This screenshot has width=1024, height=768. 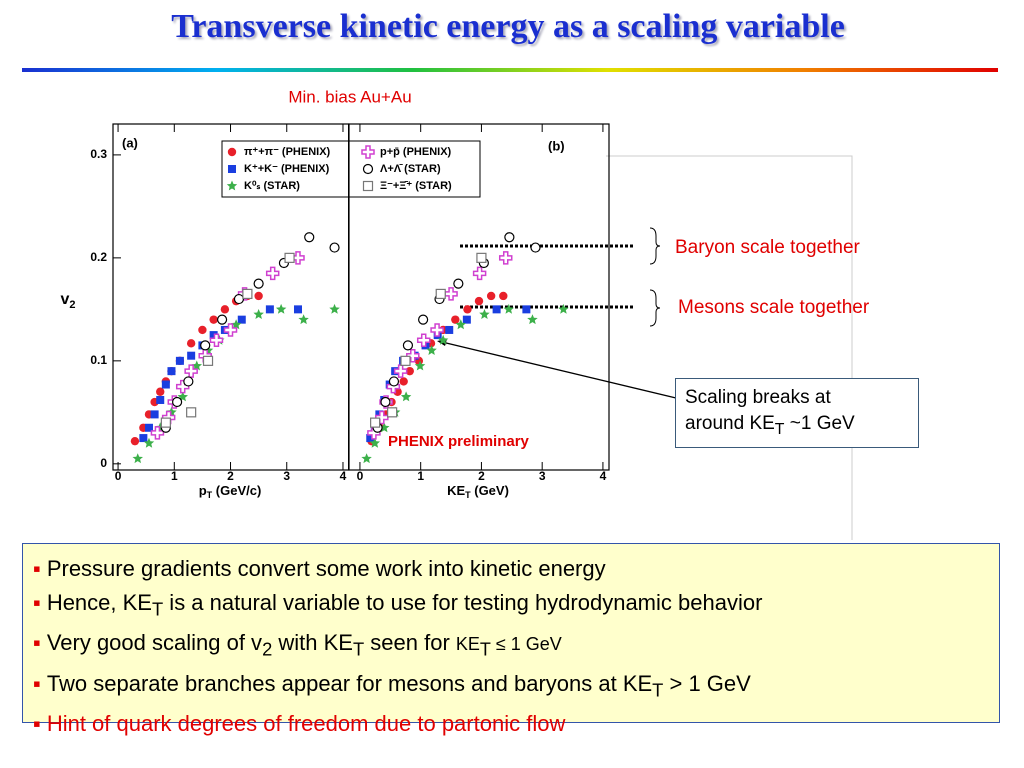 I want to click on callout-arrow, so click(x=559, y=370).